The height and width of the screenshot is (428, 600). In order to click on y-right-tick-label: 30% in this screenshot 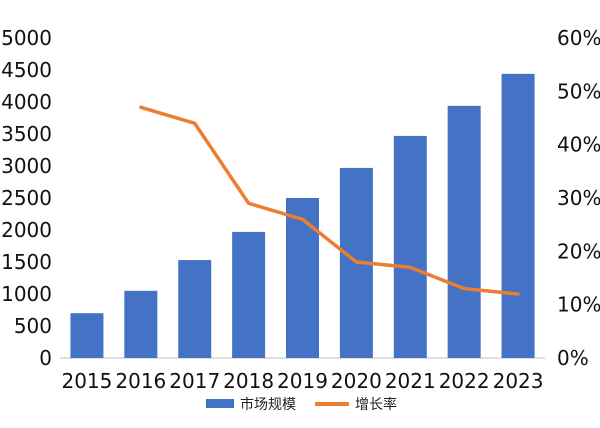, I will do `click(578, 198)`.